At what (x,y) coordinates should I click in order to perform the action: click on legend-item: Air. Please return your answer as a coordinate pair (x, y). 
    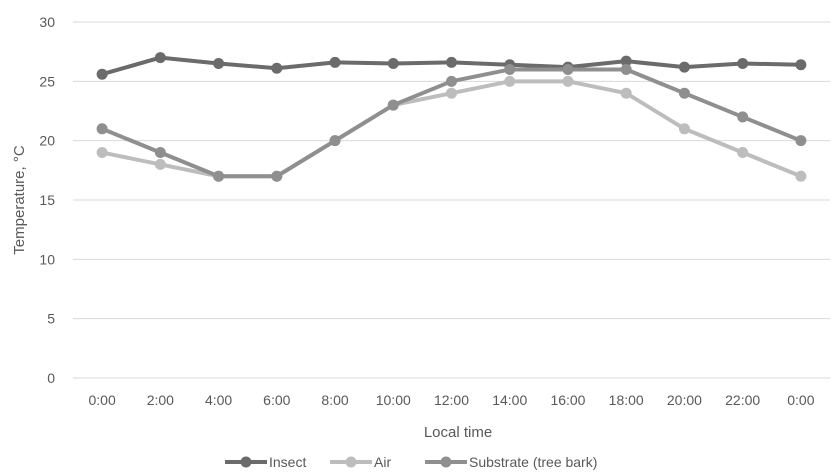
    Looking at the image, I should click on (360, 462).